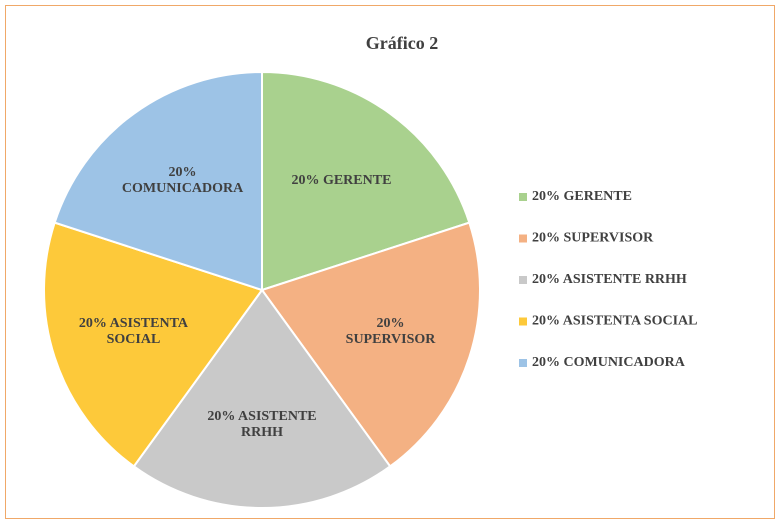 The width and height of the screenshot is (781, 525). Describe the element at coordinates (390, 331) in the screenshot. I see `slice-label: 20% SUPERVISOR` at that location.